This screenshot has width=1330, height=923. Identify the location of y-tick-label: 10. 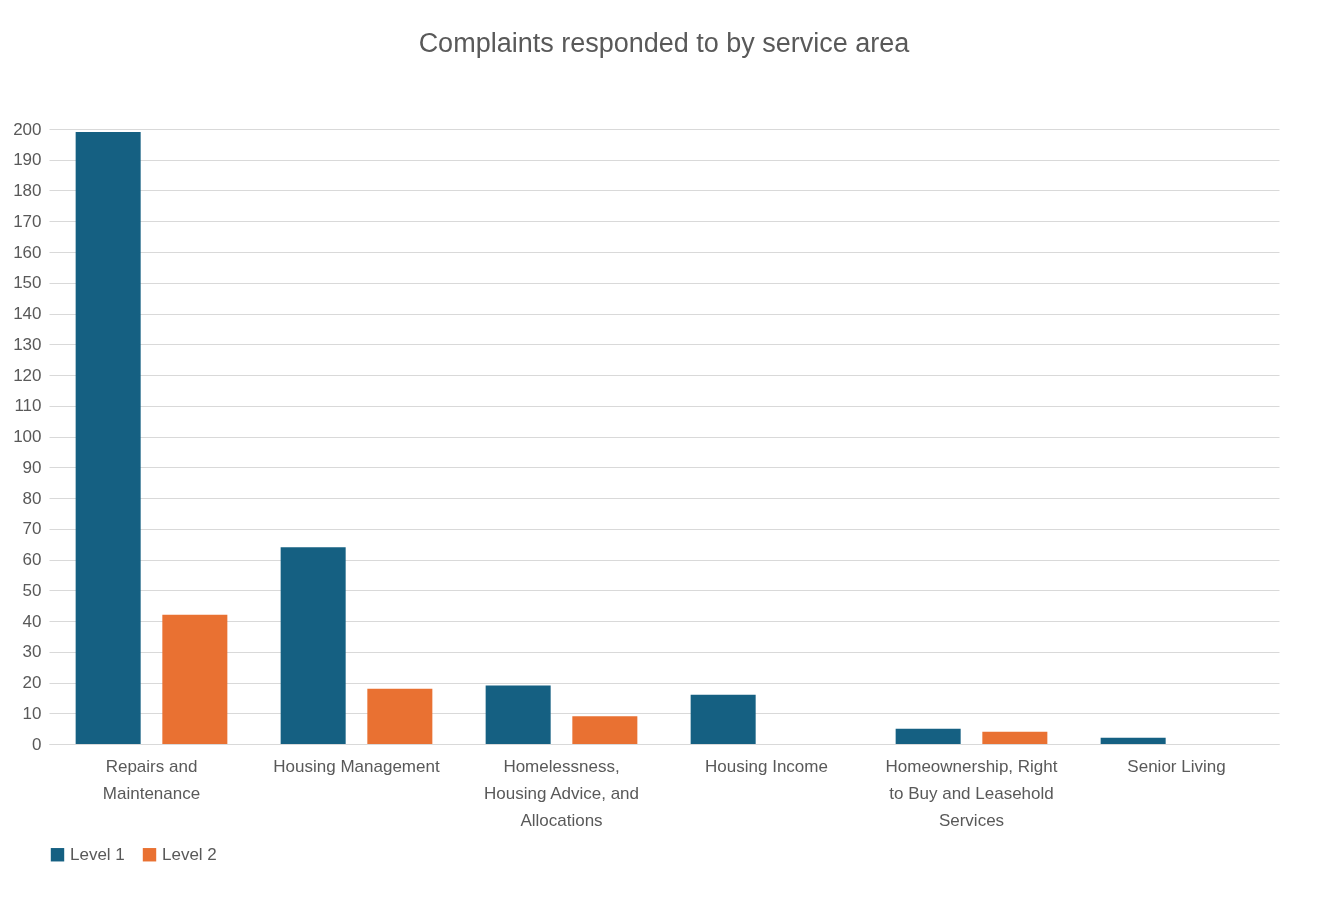
(32, 713).